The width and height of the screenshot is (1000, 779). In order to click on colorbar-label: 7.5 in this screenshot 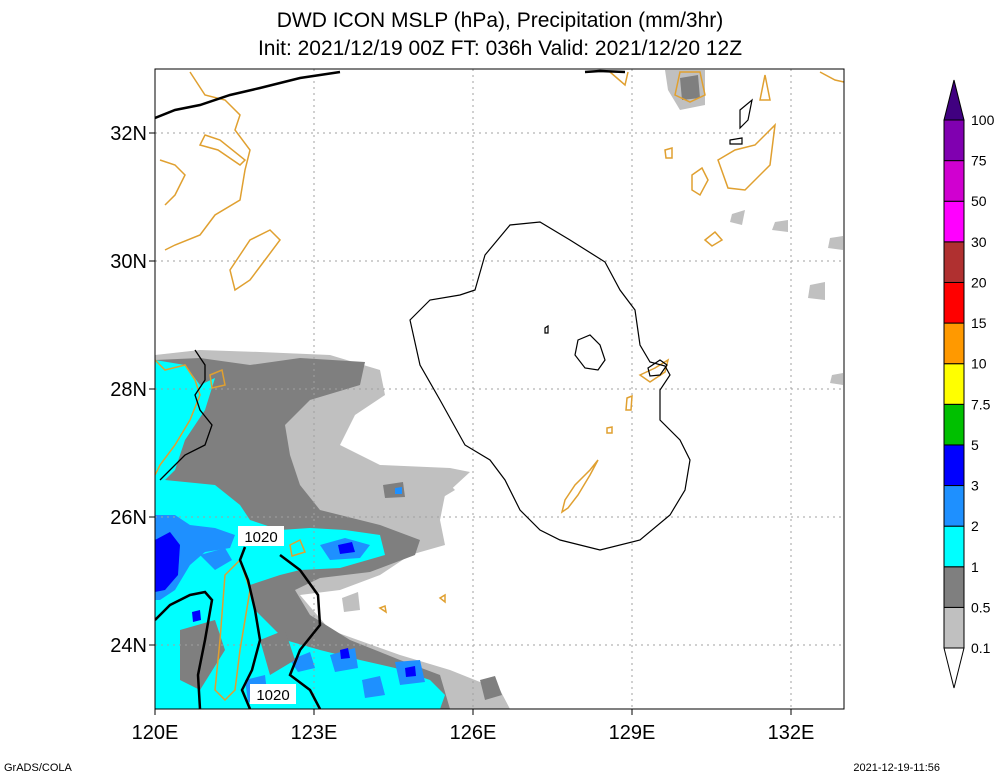, I will do `click(981, 404)`.